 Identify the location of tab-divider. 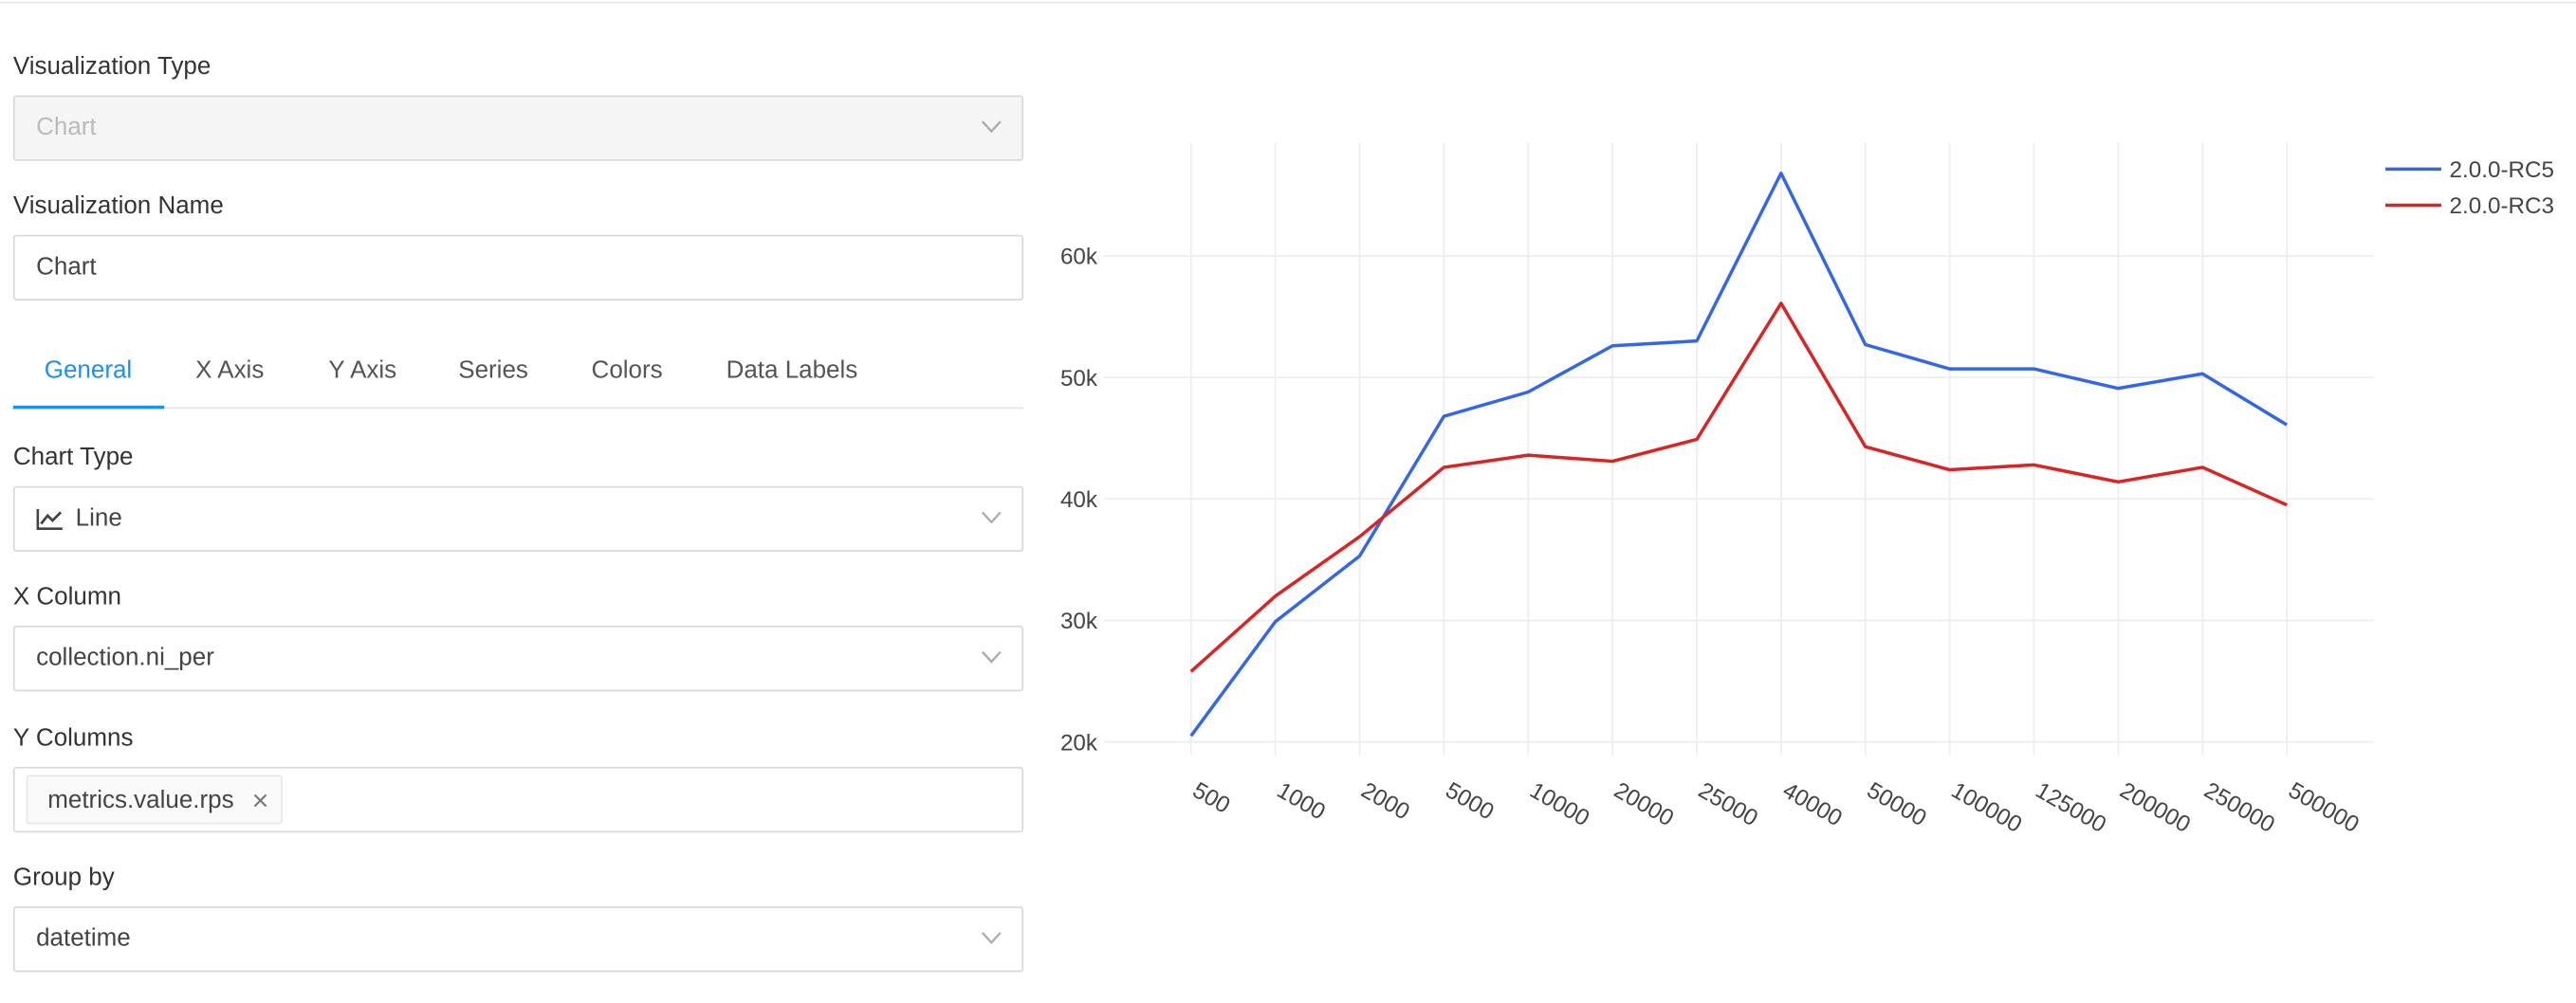
(518, 408).